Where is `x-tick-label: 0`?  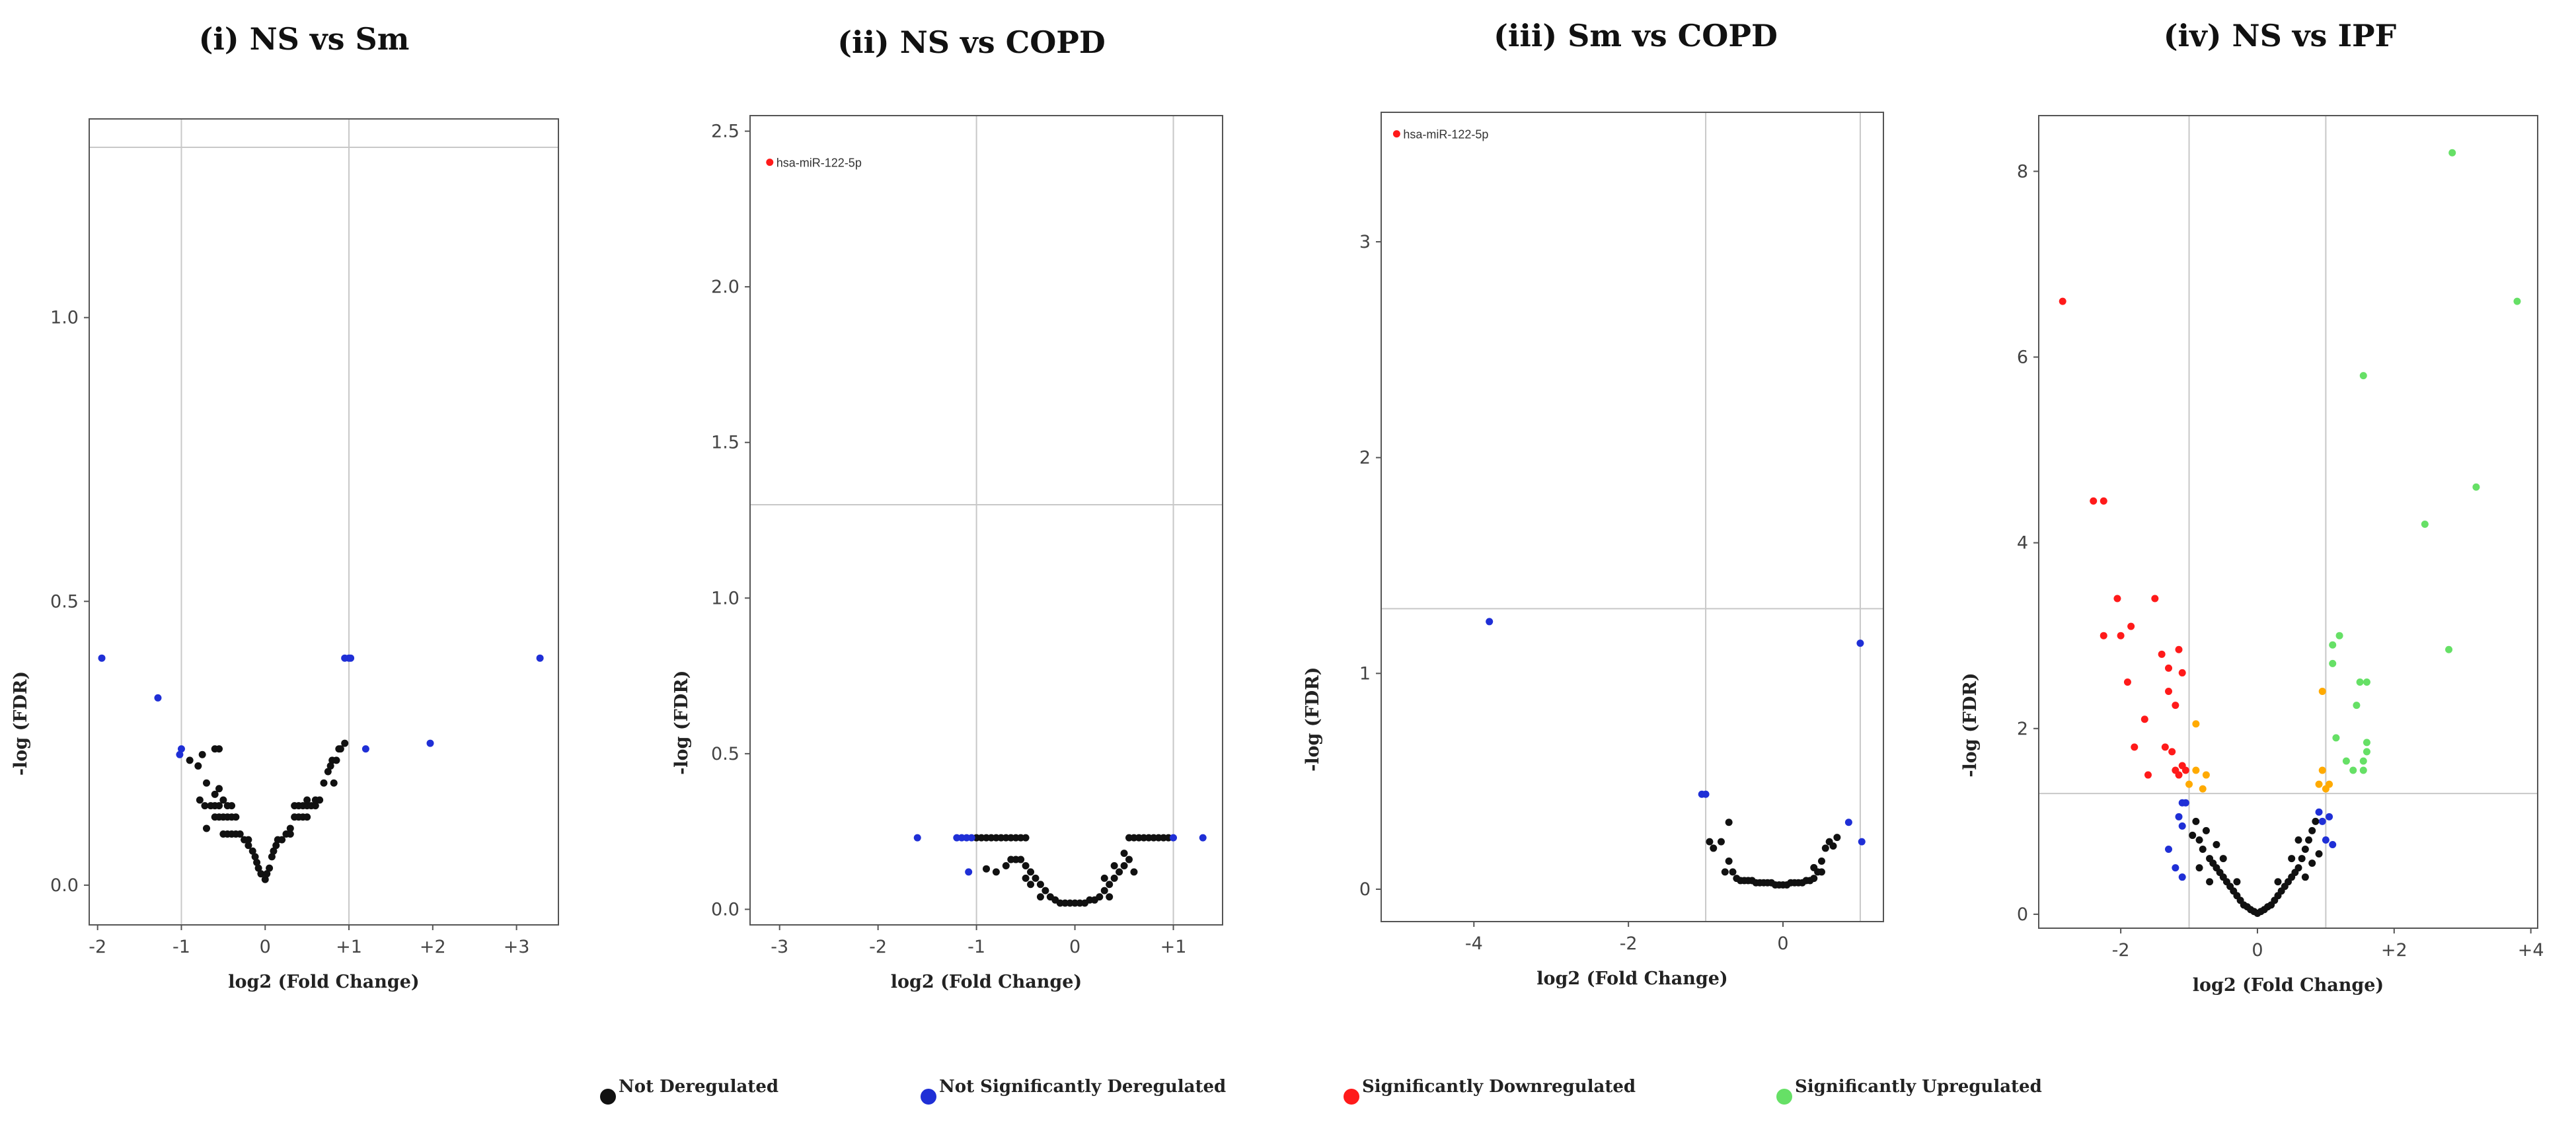
x-tick-label: 0 is located at coordinates (2257, 950).